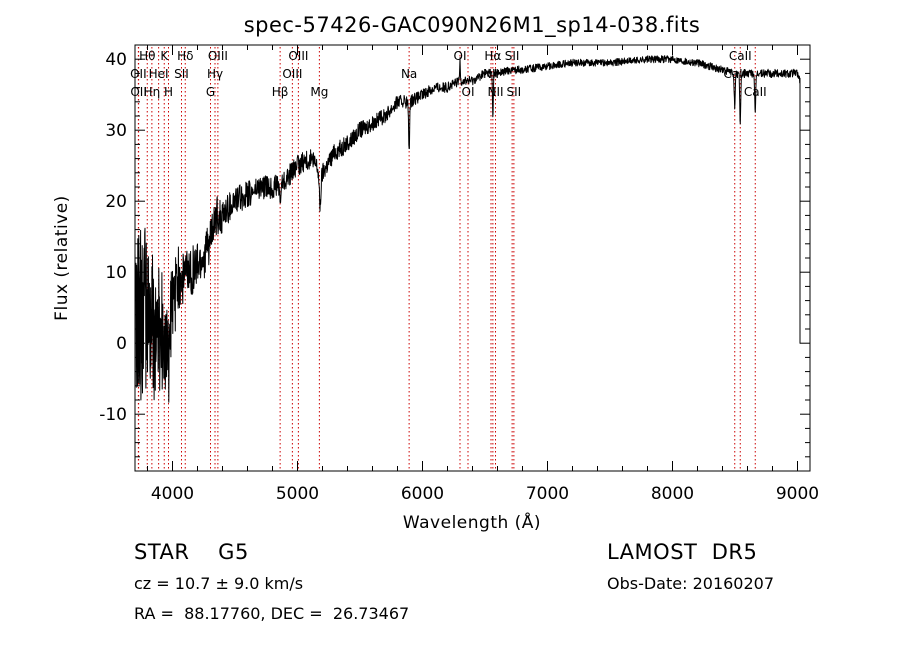  What do you see at coordinates (672, 494) in the screenshot?
I see `x-tick-label: 8000` at bounding box center [672, 494].